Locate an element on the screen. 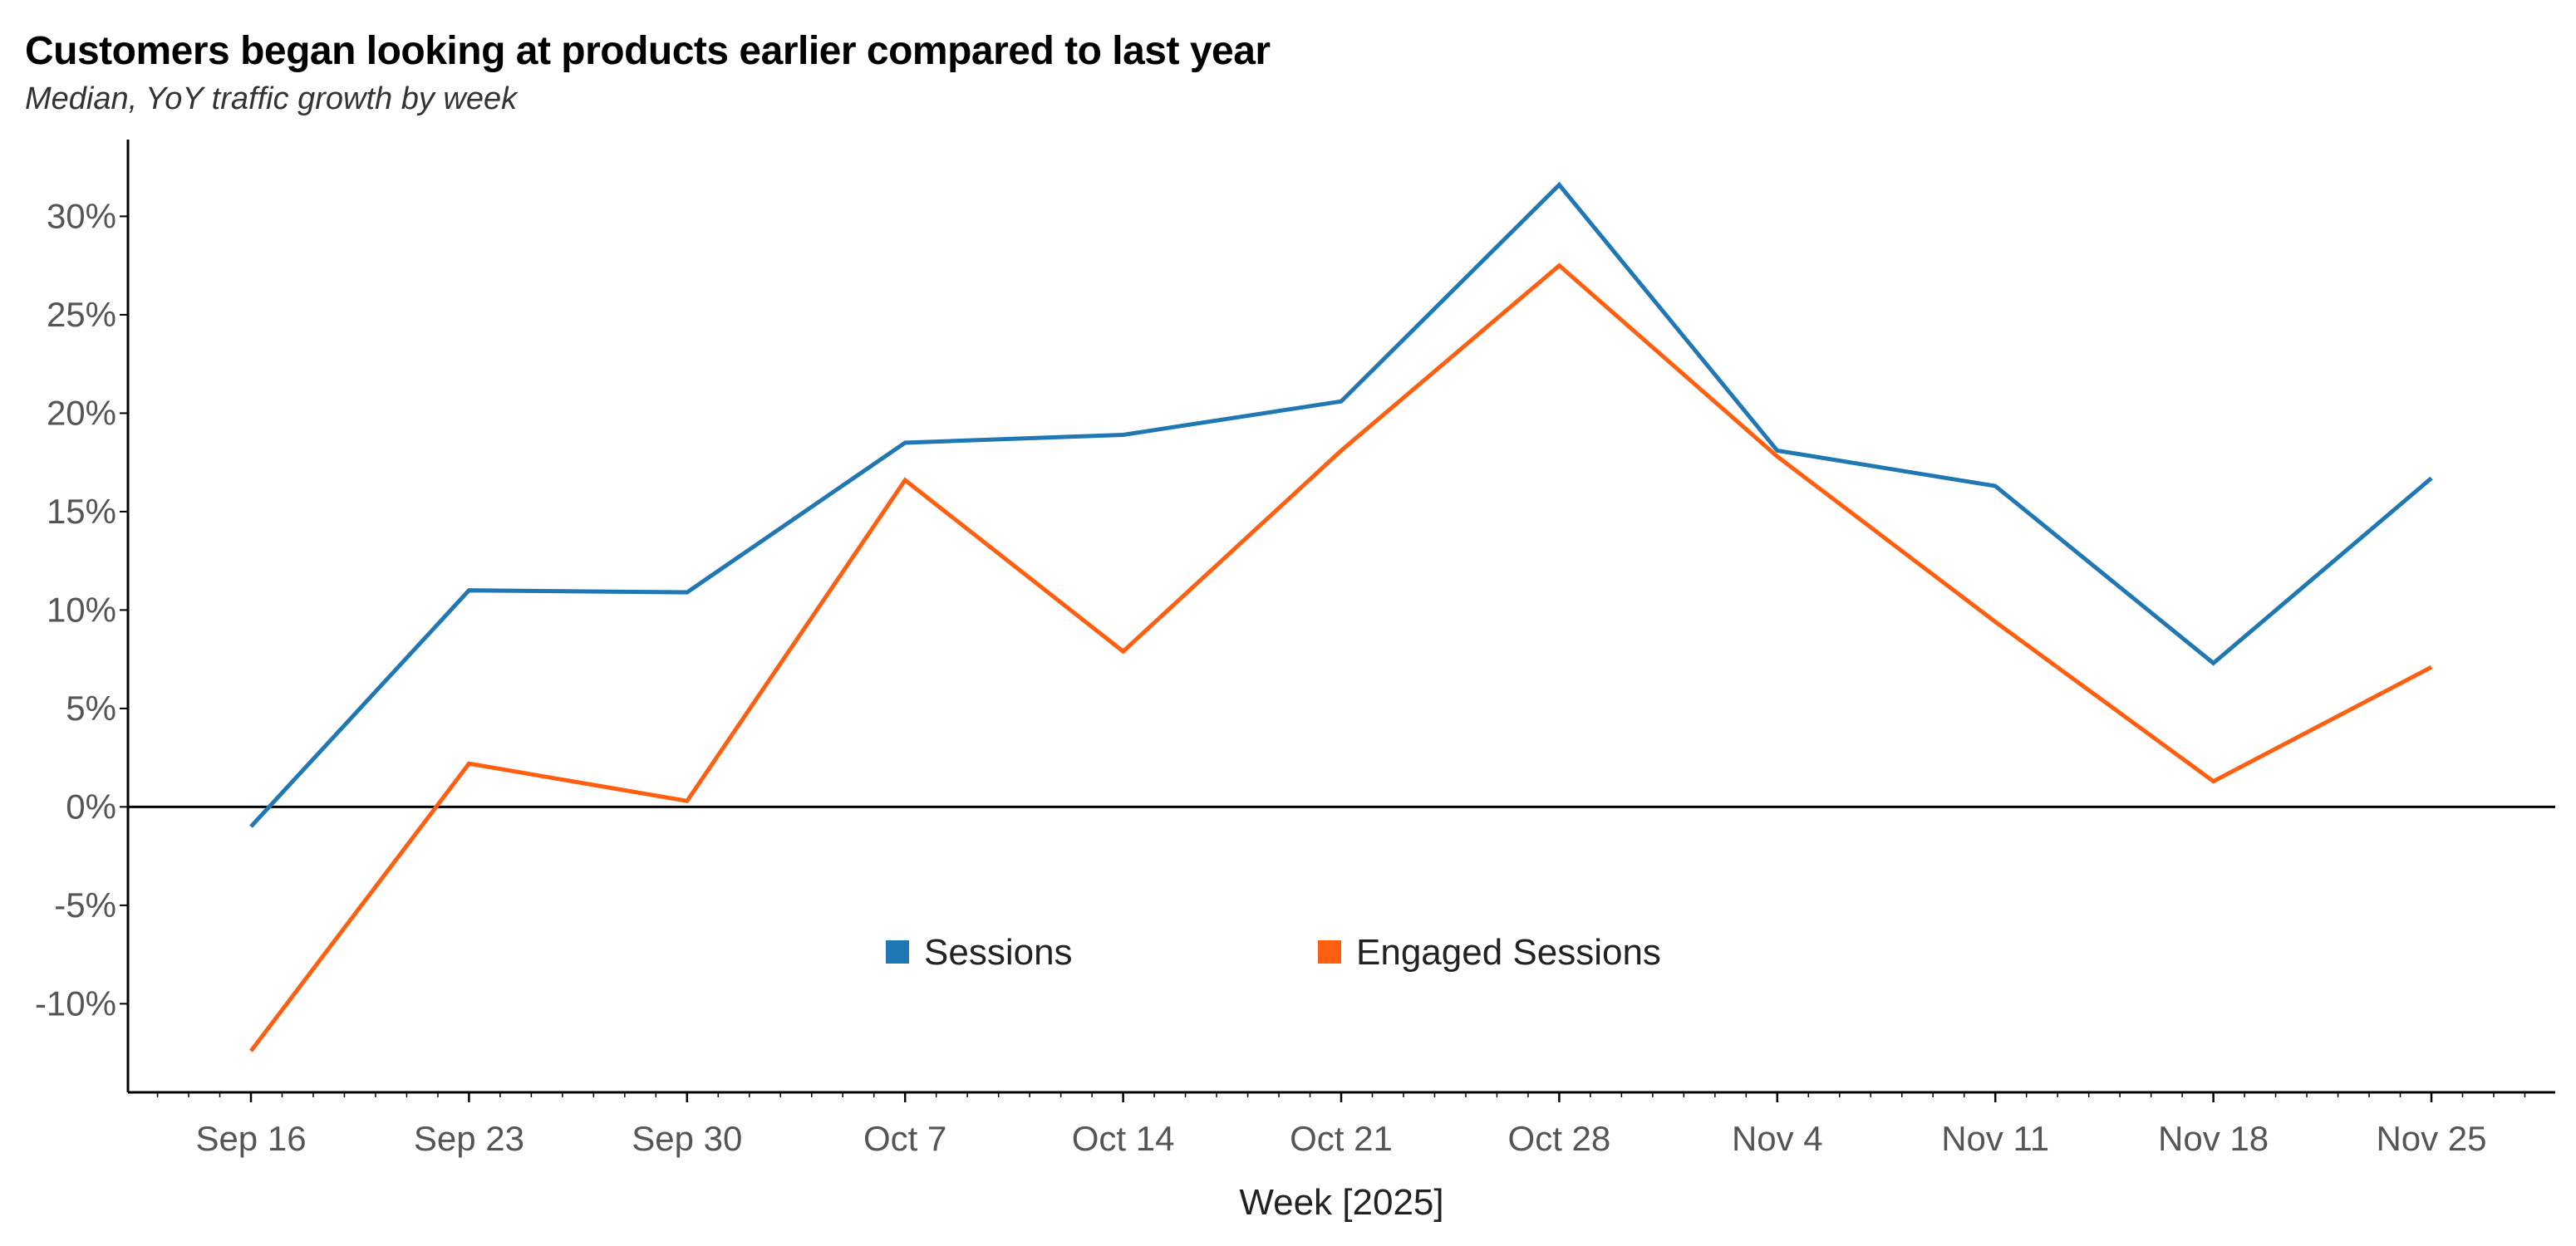 This screenshot has height=1246, width=2576. x-tick-label: Oct 28 is located at coordinates (1559, 1138).